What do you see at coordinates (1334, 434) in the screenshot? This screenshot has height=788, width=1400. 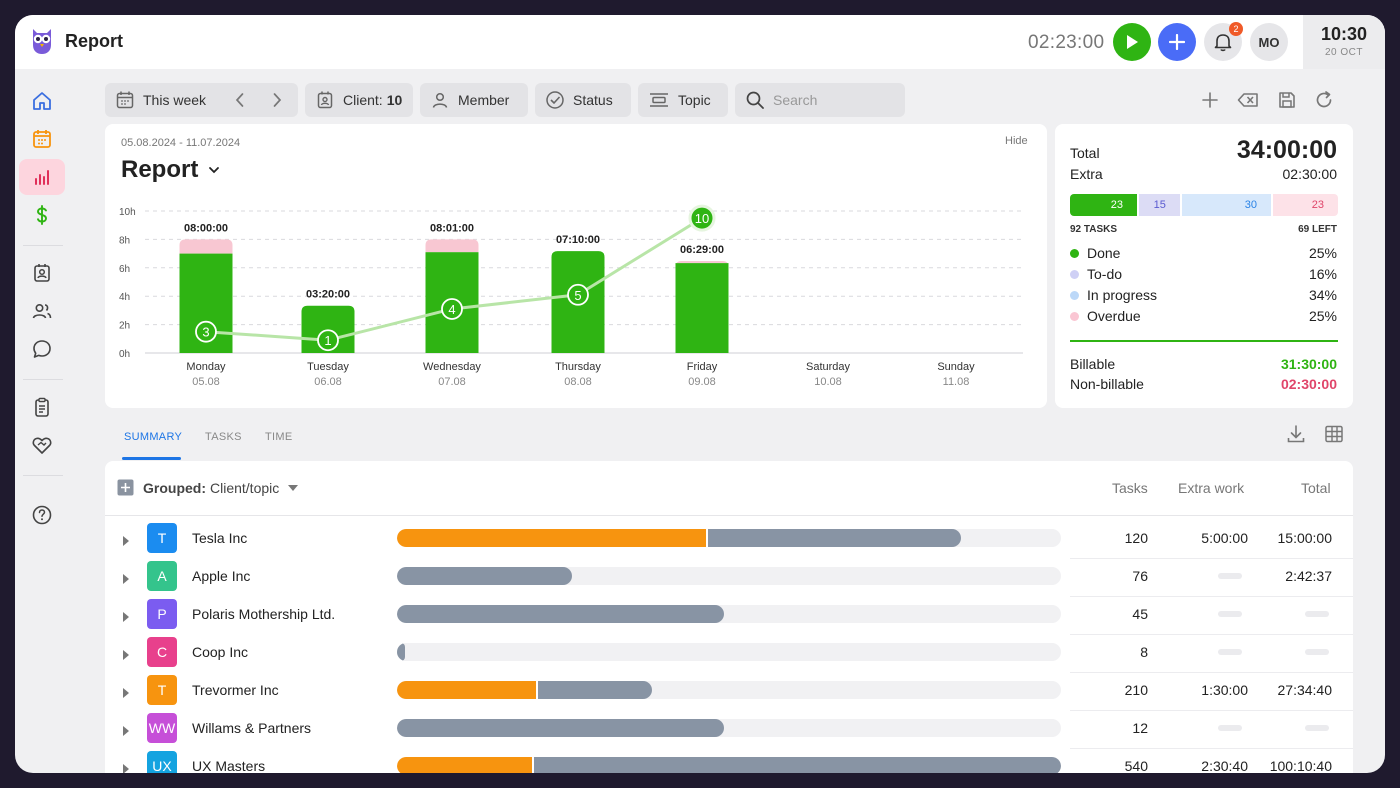 I see `table-view-icon` at bounding box center [1334, 434].